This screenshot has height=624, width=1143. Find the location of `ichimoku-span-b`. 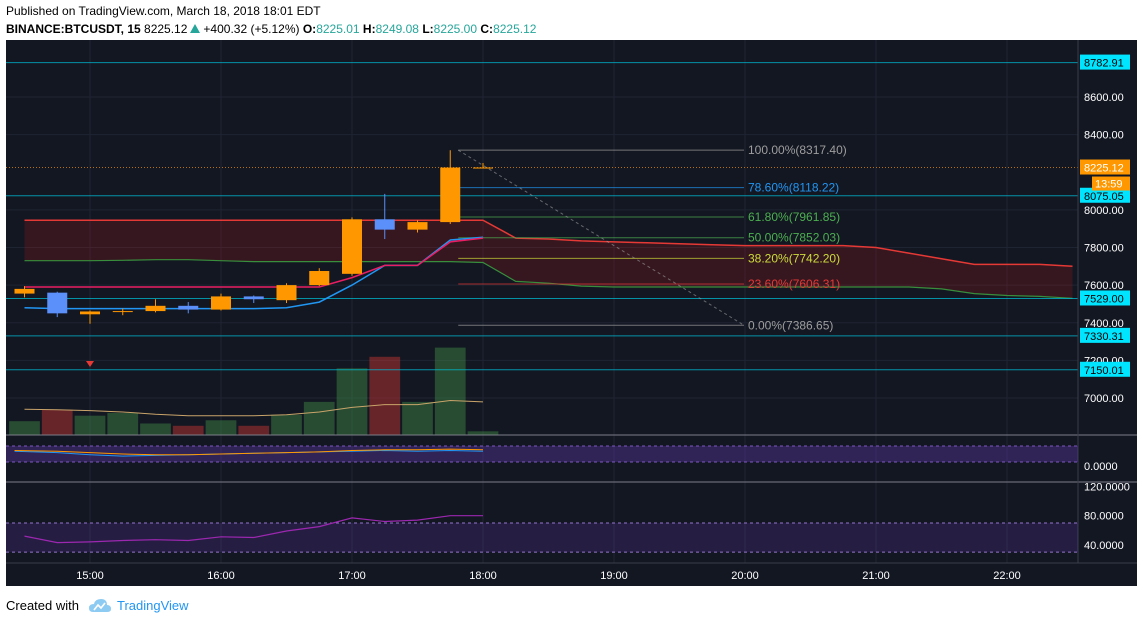

ichimoku-span-b is located at coordinates (548, 243).